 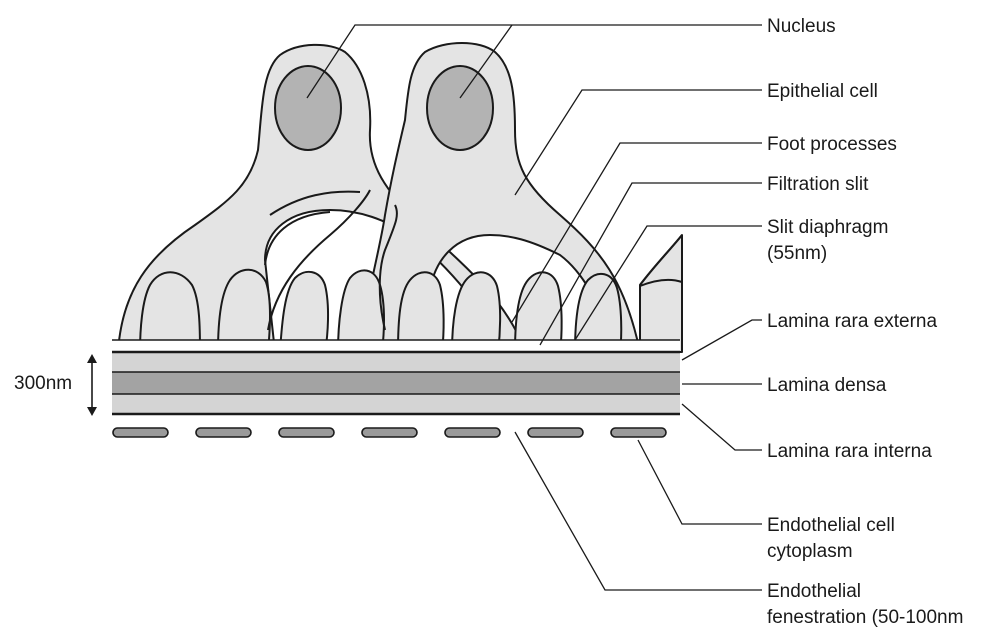 What do you see at coordinates (308, 108) in the screenshot?
I see `nucleus-left` at bounding box center [308, 108].